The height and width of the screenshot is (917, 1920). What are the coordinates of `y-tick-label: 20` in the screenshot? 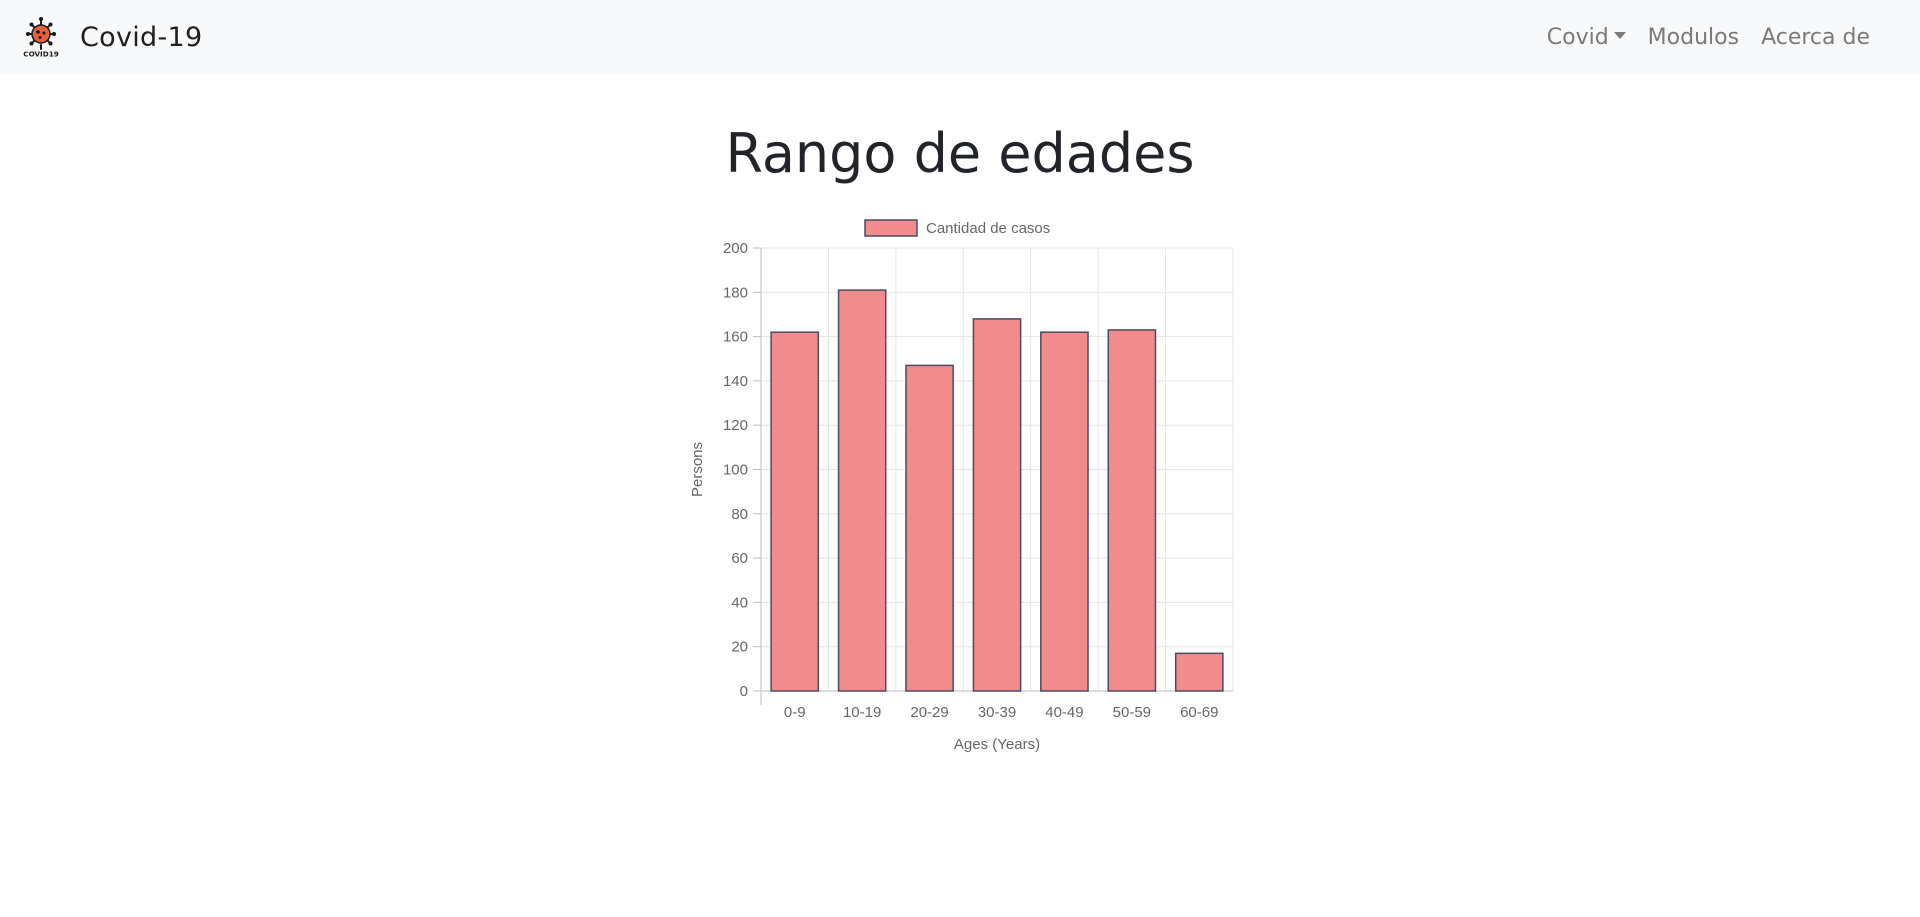 It's located at (739, 647).